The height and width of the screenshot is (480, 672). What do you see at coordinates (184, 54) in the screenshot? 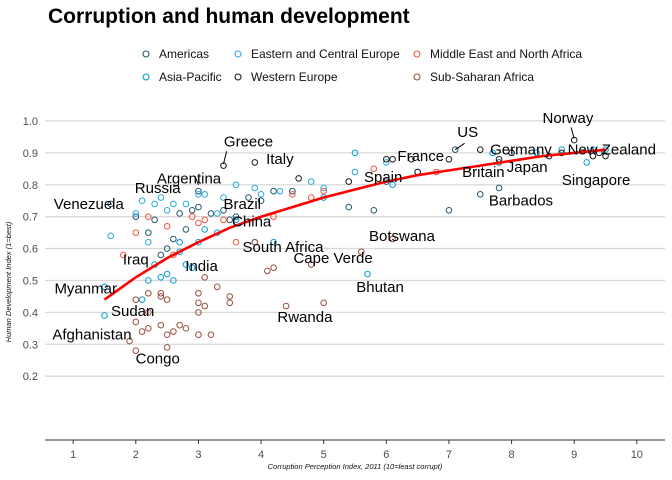
I see `legend-label: Americas` at bounding box center [184, 54].